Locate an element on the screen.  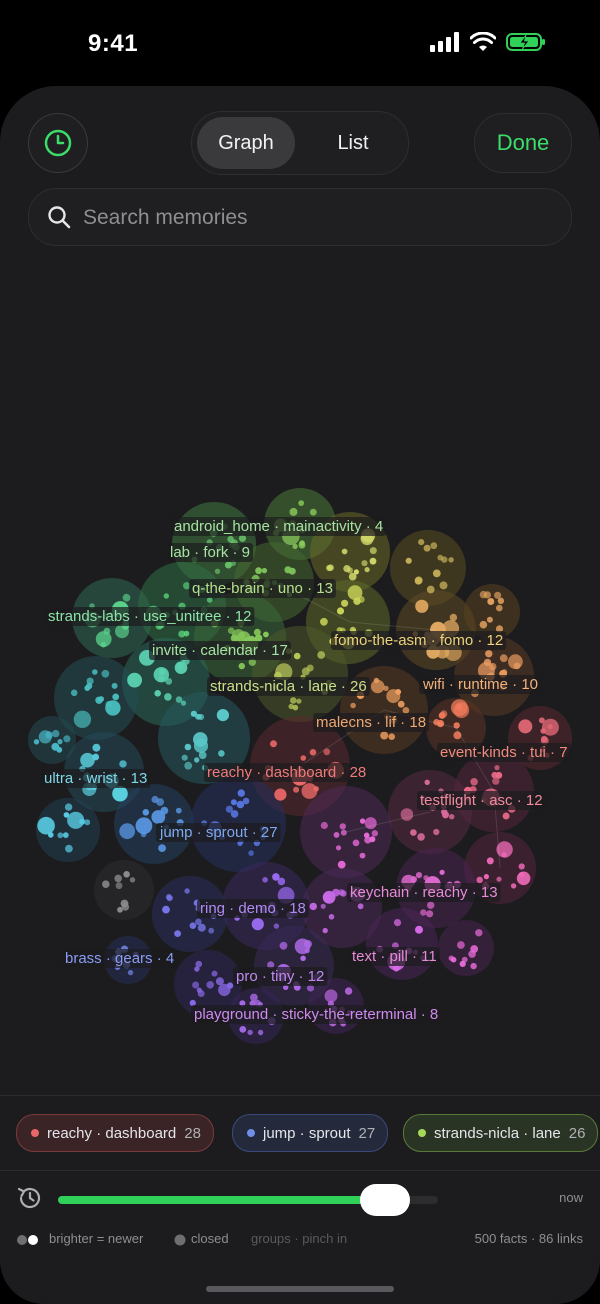
timeline-slider is located at coordinates (248, 1200).